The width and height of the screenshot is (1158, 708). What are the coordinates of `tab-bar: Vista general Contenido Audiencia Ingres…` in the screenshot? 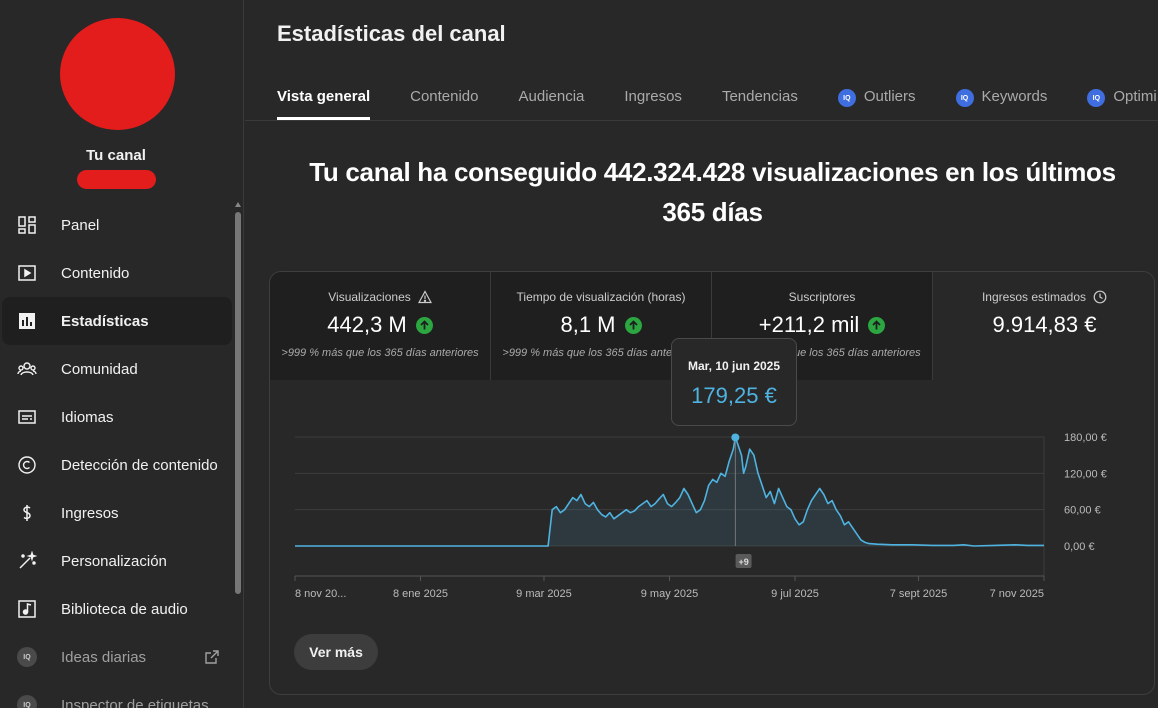 It's located at (717, 102).